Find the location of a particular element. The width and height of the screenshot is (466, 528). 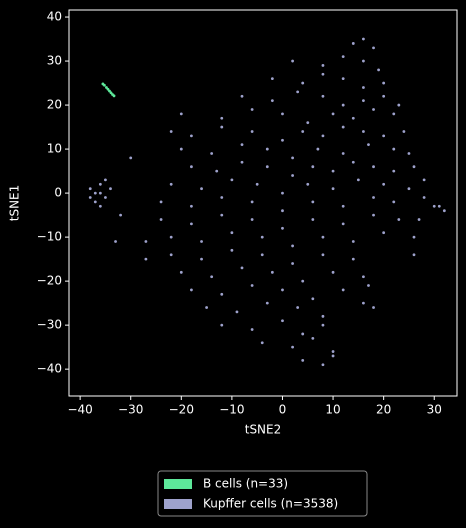

legend-label: Kupffer cells (n=3538) is located at coordinates (270, 504).